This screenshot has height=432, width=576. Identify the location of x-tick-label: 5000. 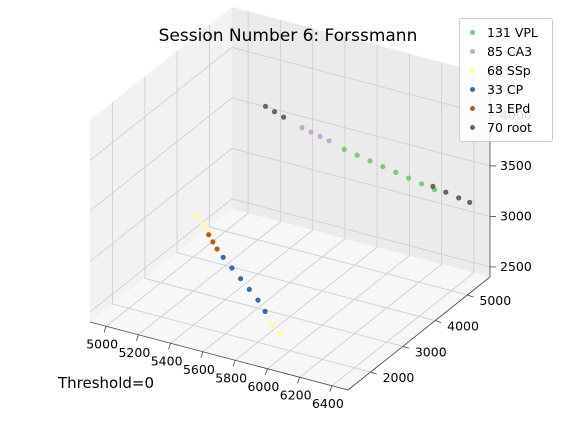
(102, 343).